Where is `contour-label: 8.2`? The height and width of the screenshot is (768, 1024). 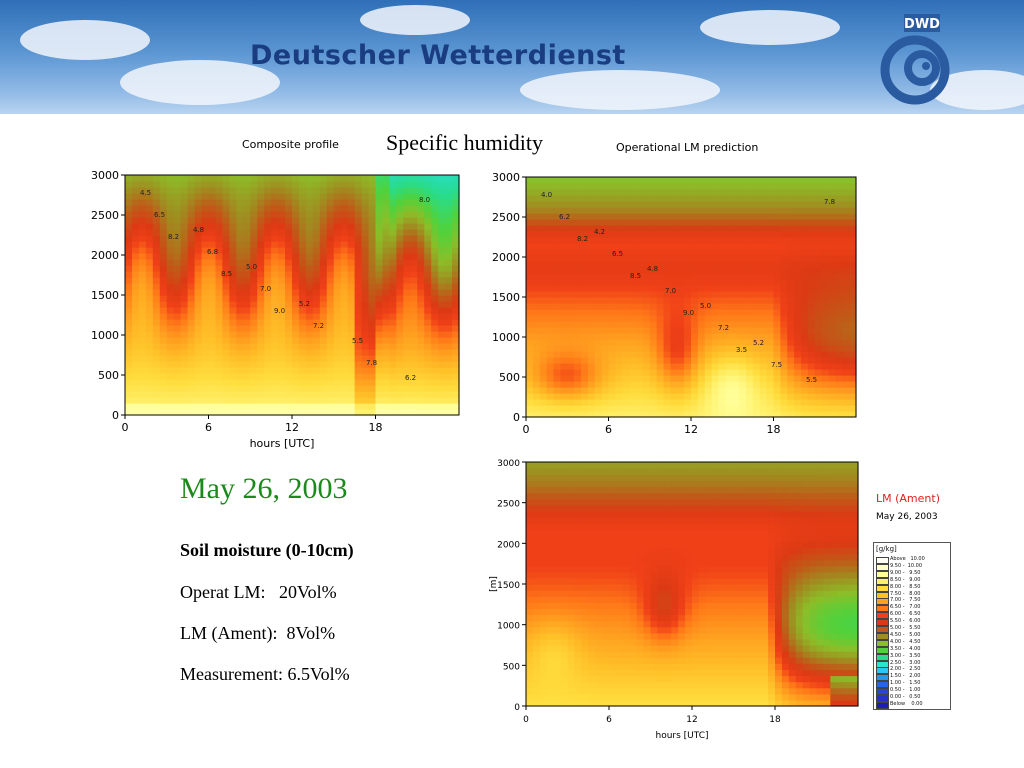
contour-label: 8.2 is located at coordinates (582, 239).